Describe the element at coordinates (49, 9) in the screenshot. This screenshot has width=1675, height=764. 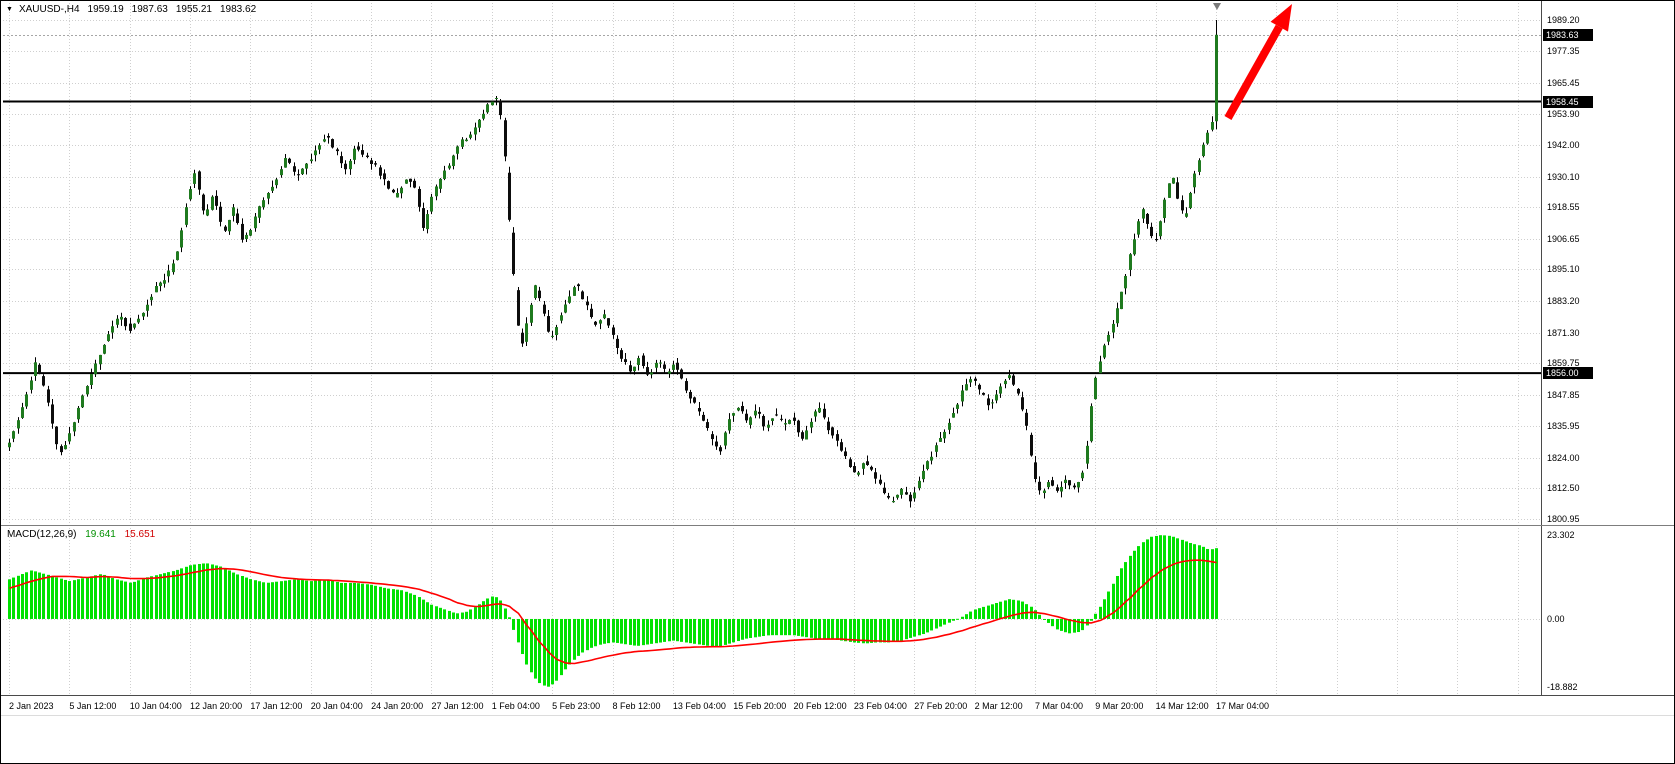
I see `symbol-period-label: XAUUSD-,H4` at that location.